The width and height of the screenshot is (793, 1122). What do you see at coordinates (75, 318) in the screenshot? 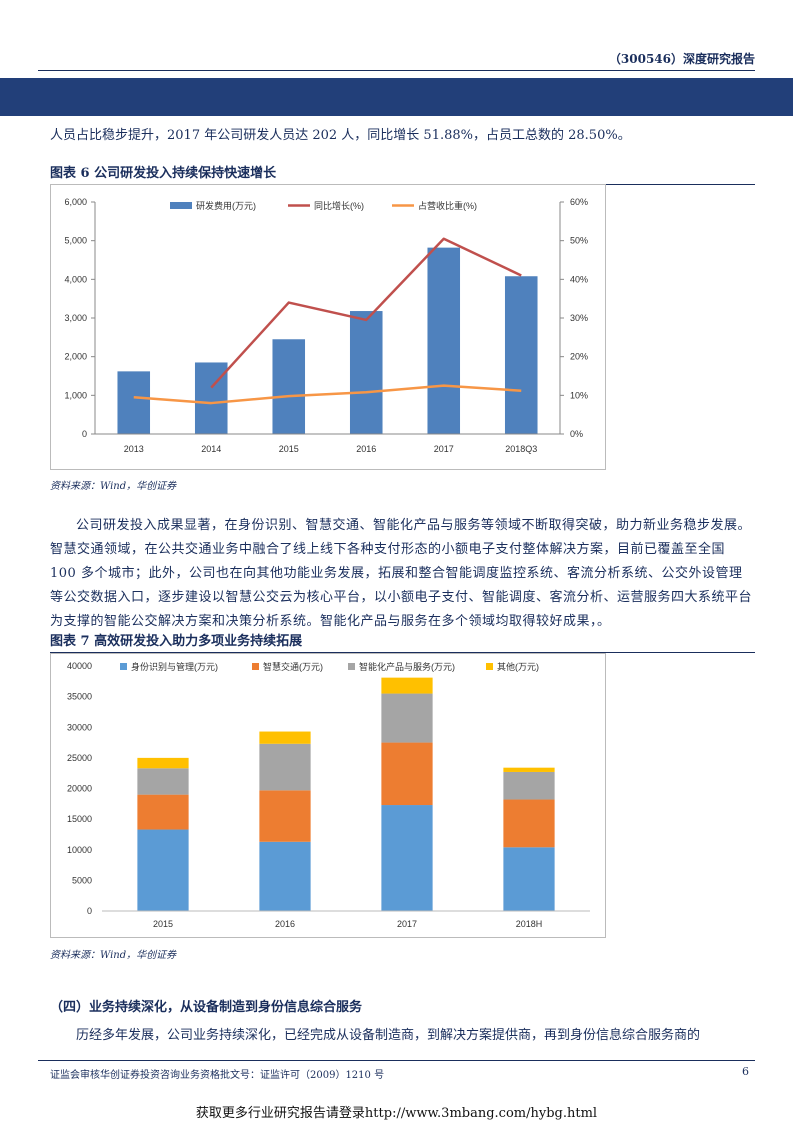
I see `y-left-tick-label: 3,000` at bounding box center [75, 318].